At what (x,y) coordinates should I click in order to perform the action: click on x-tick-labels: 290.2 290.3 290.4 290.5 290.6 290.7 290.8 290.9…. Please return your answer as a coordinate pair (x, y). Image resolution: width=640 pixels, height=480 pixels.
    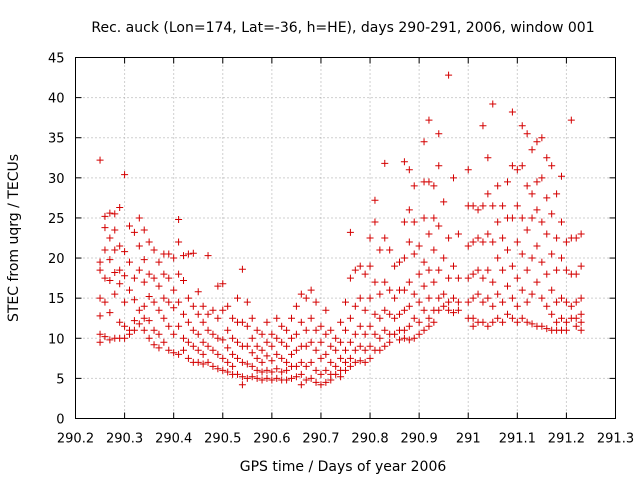
    Looking at the image, I should click on (345, 439).